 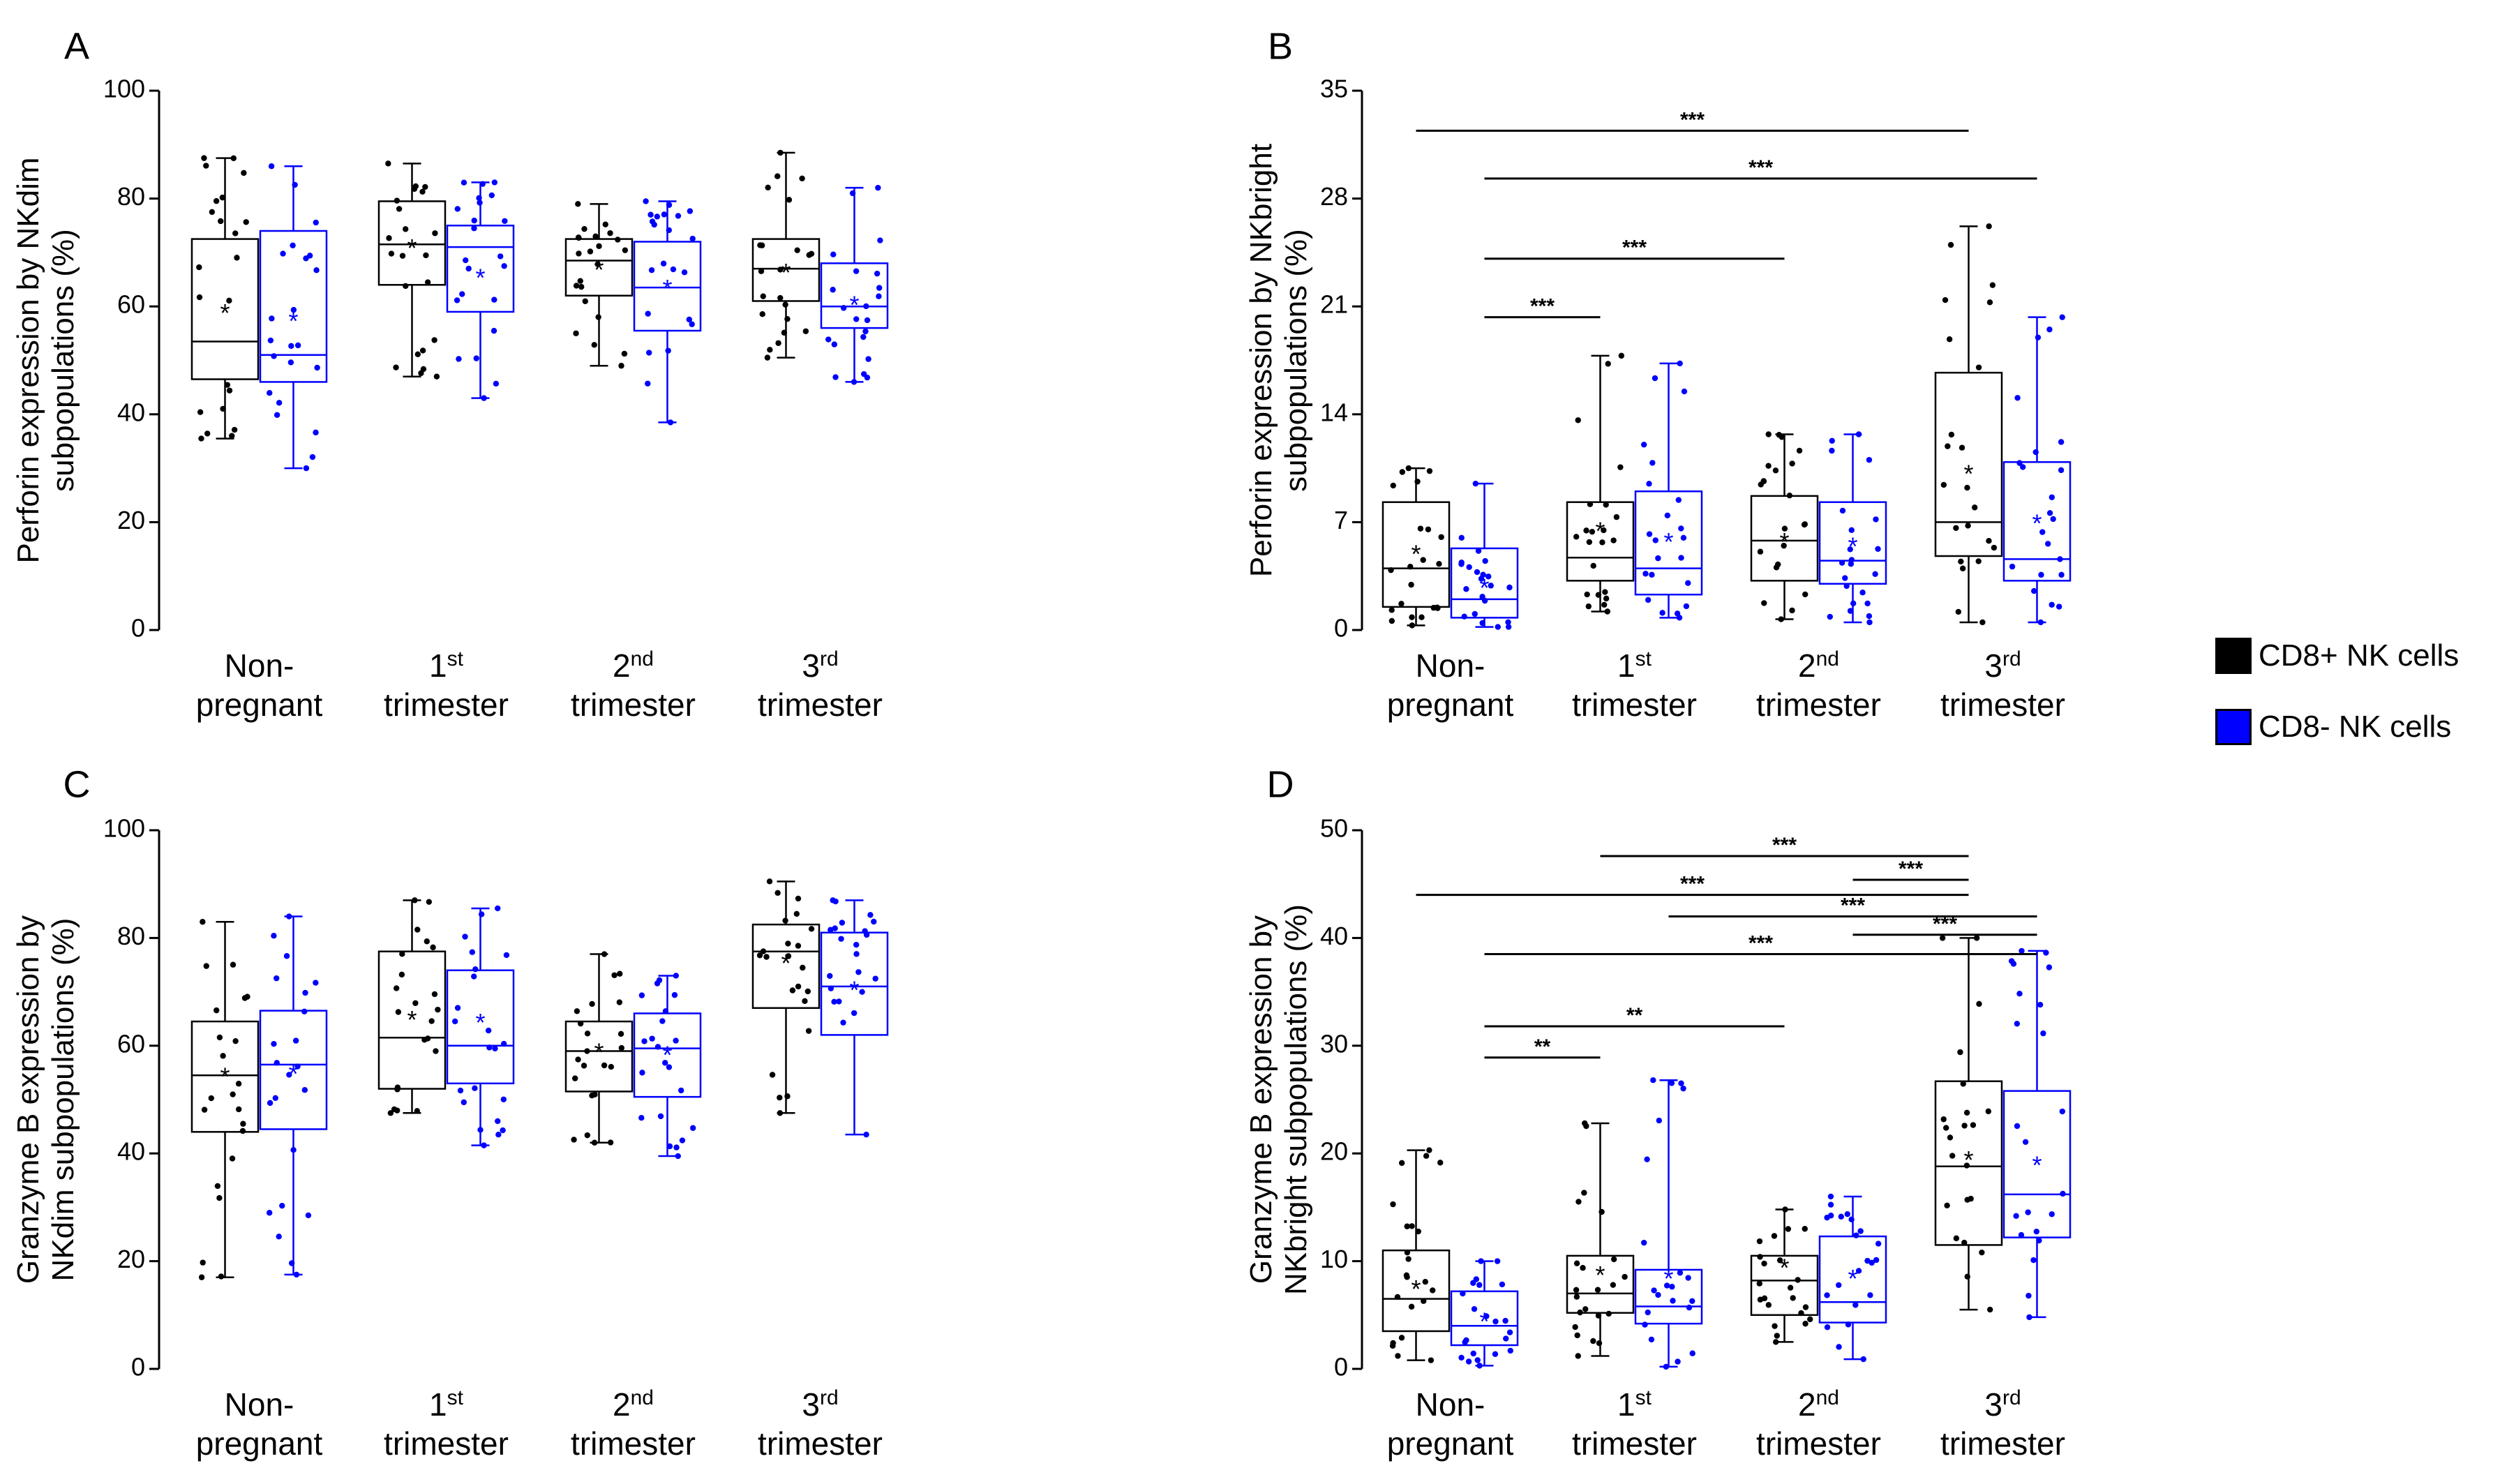 I want to click on significance-label: ***, so click(x=1911, y=869).